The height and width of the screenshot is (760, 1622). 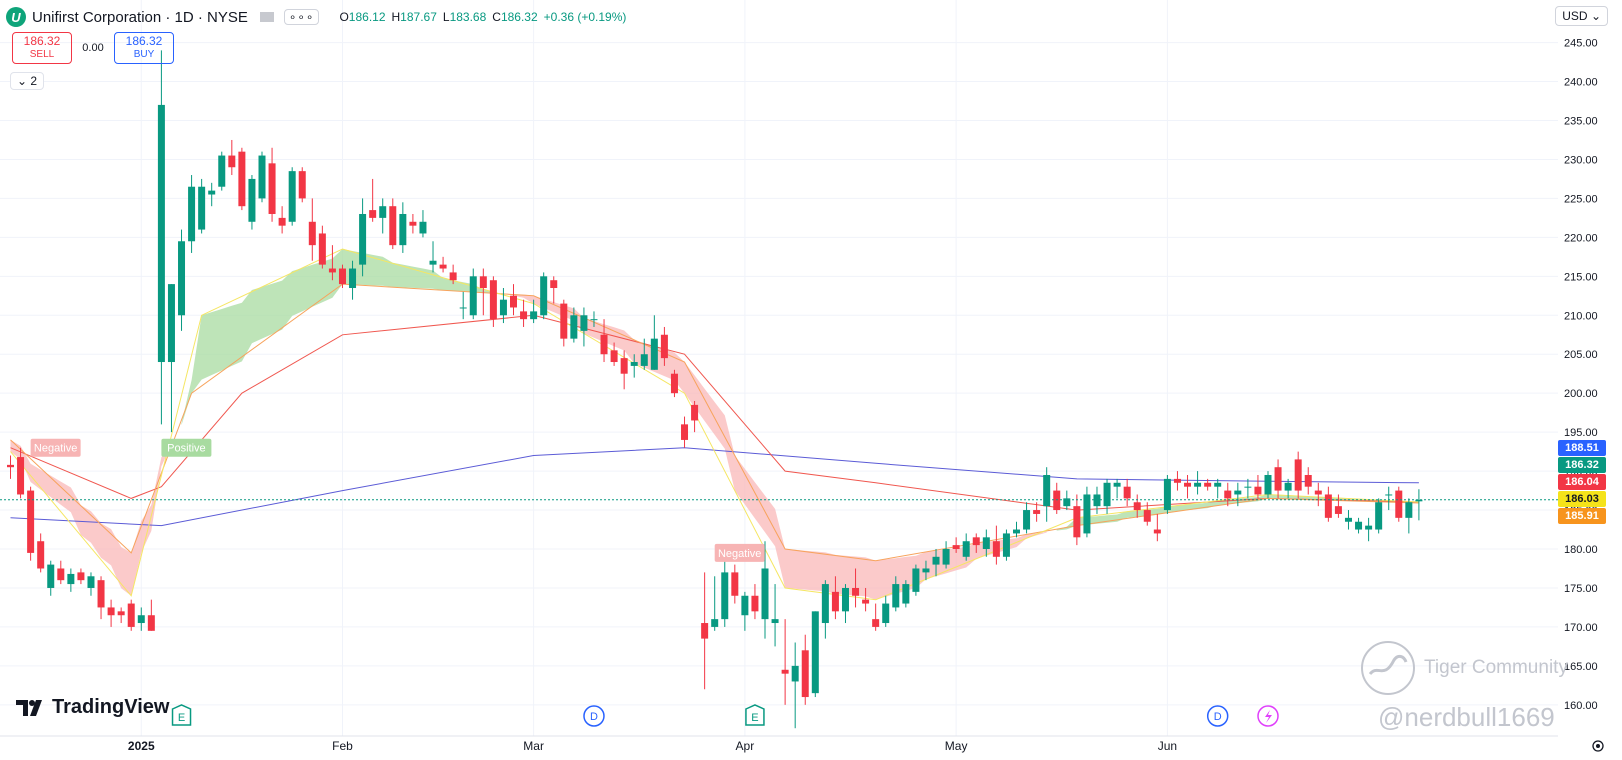 What do you see at coordinates (1217, 716) in the screenshot?
I see `dividend-event-icon: D` at bounding box center [1217, 716].